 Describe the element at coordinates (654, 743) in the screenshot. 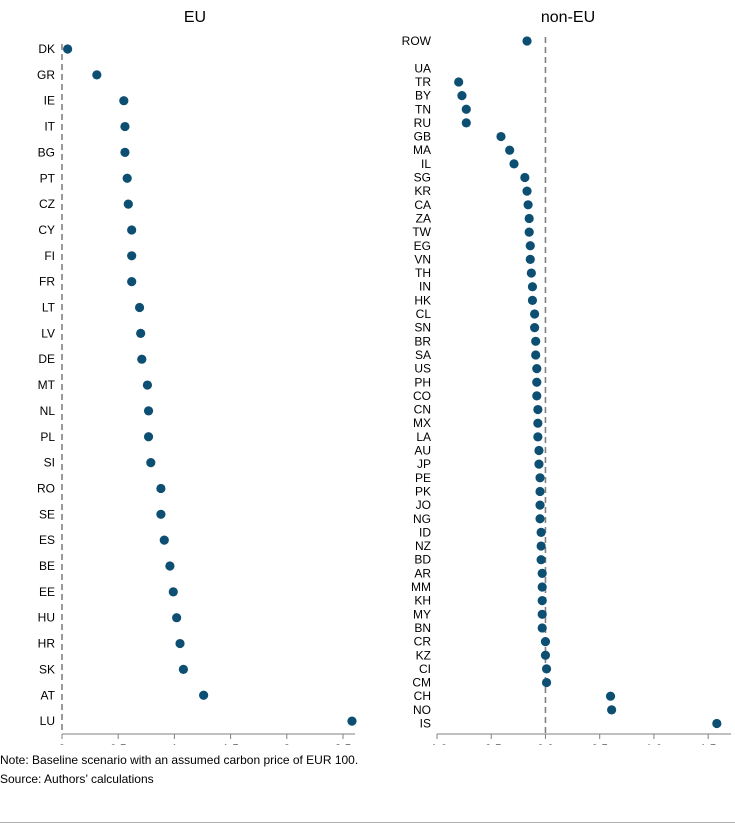

I see `x-tick-label: 1,0` at that location.